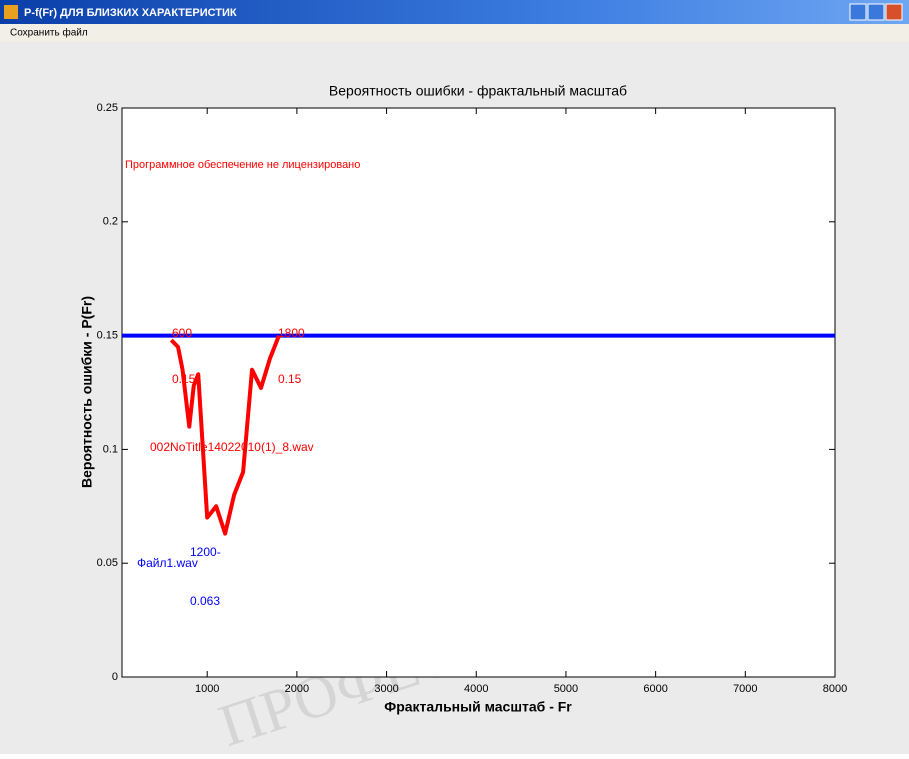 This screenshot has height=759, width=909. Describe the element at coordinates (566, 689) in the screenshot. I see `x-tick-label: 5000` at that location.